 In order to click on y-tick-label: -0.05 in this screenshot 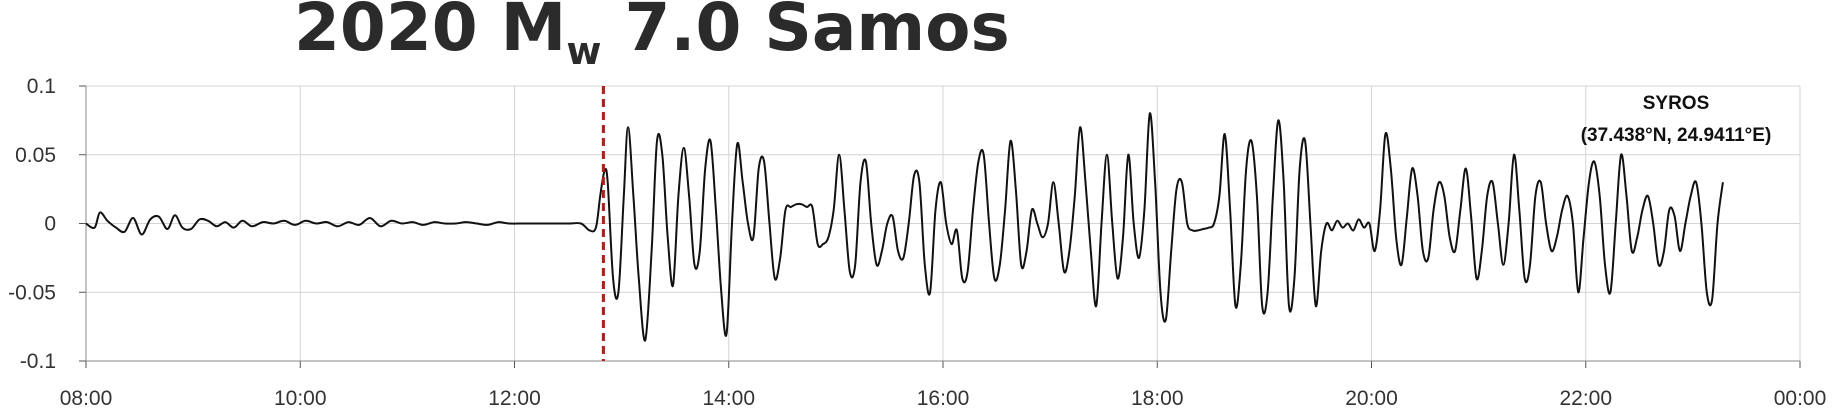, I will do `click(32, 292)`.